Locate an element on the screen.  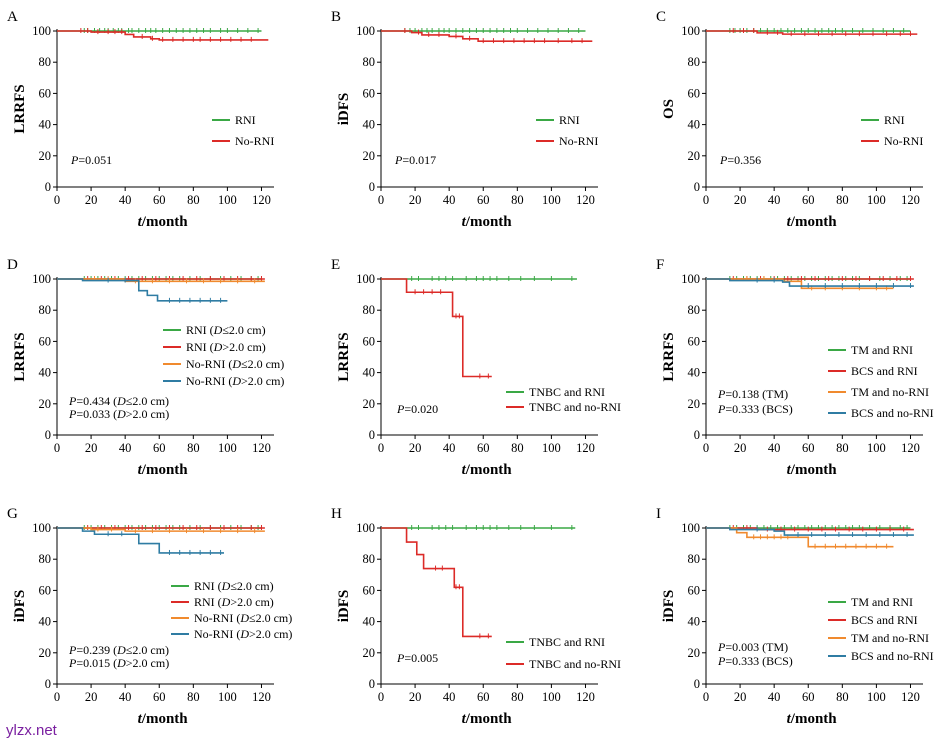
y-axis-label: iDFS is located at coordinates (20, 606).